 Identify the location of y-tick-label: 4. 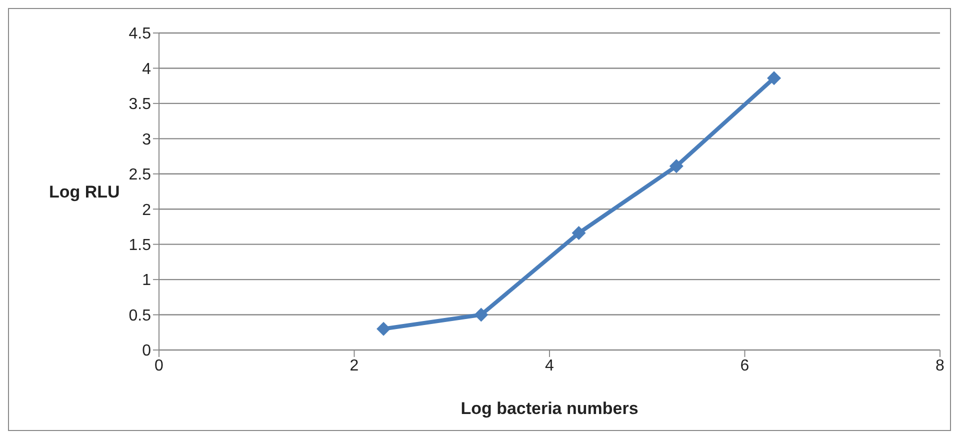
(147, 69).